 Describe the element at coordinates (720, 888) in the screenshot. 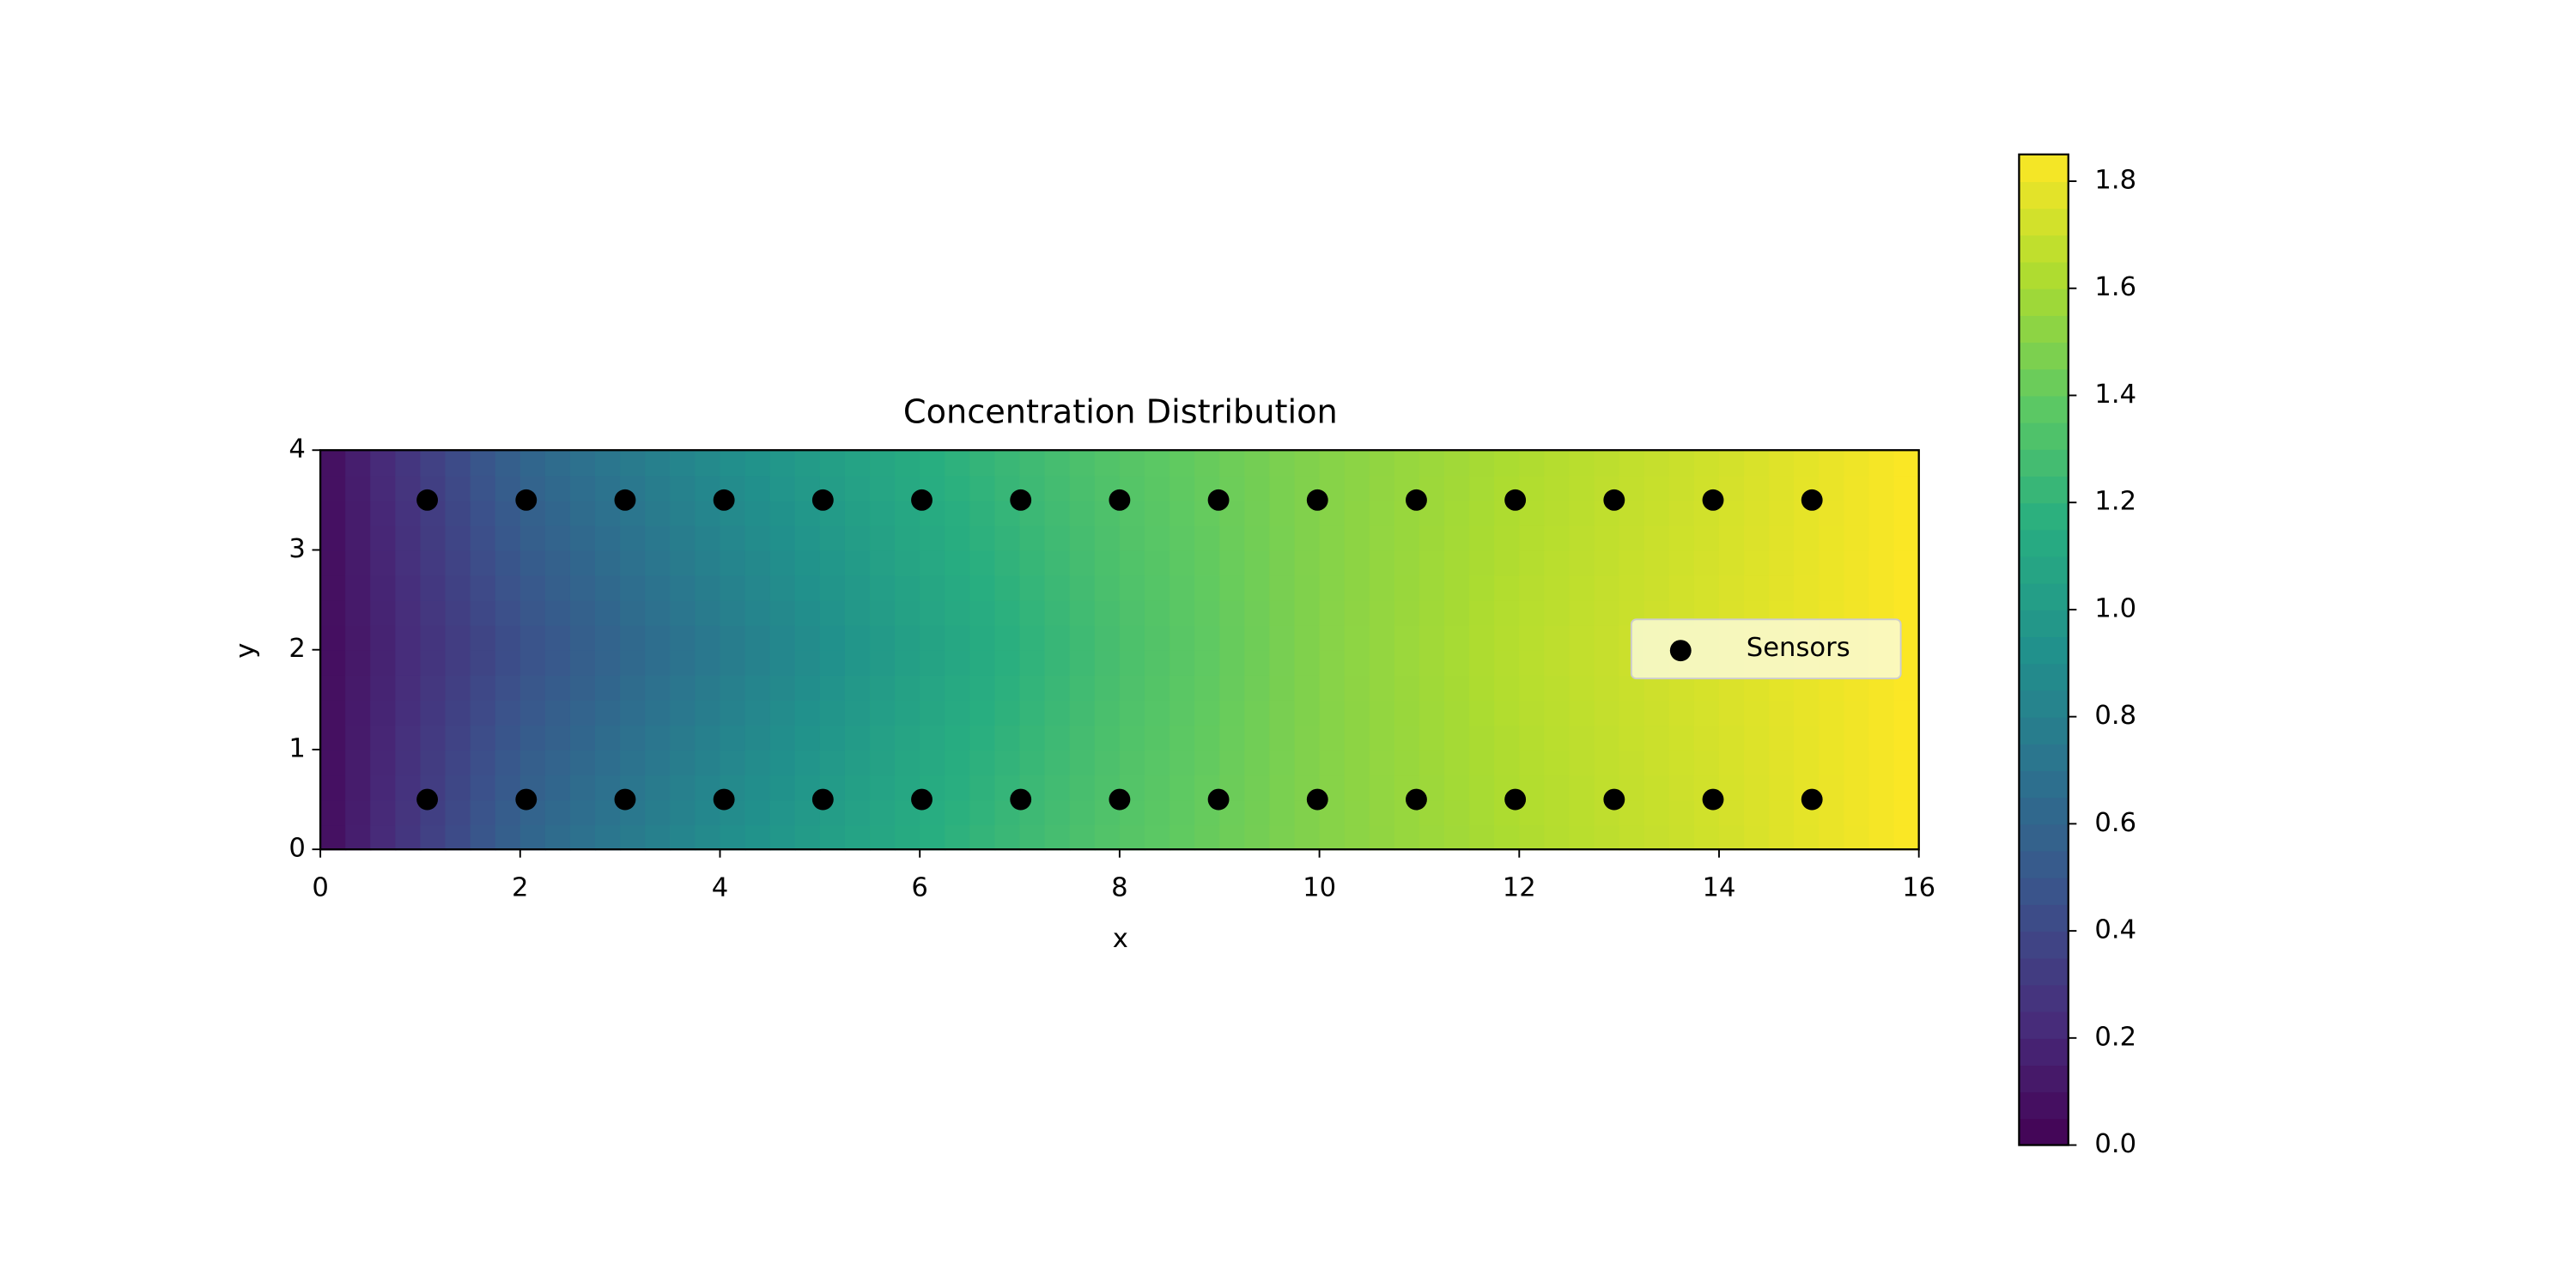

I see `x-tick-label: 4` at that location.